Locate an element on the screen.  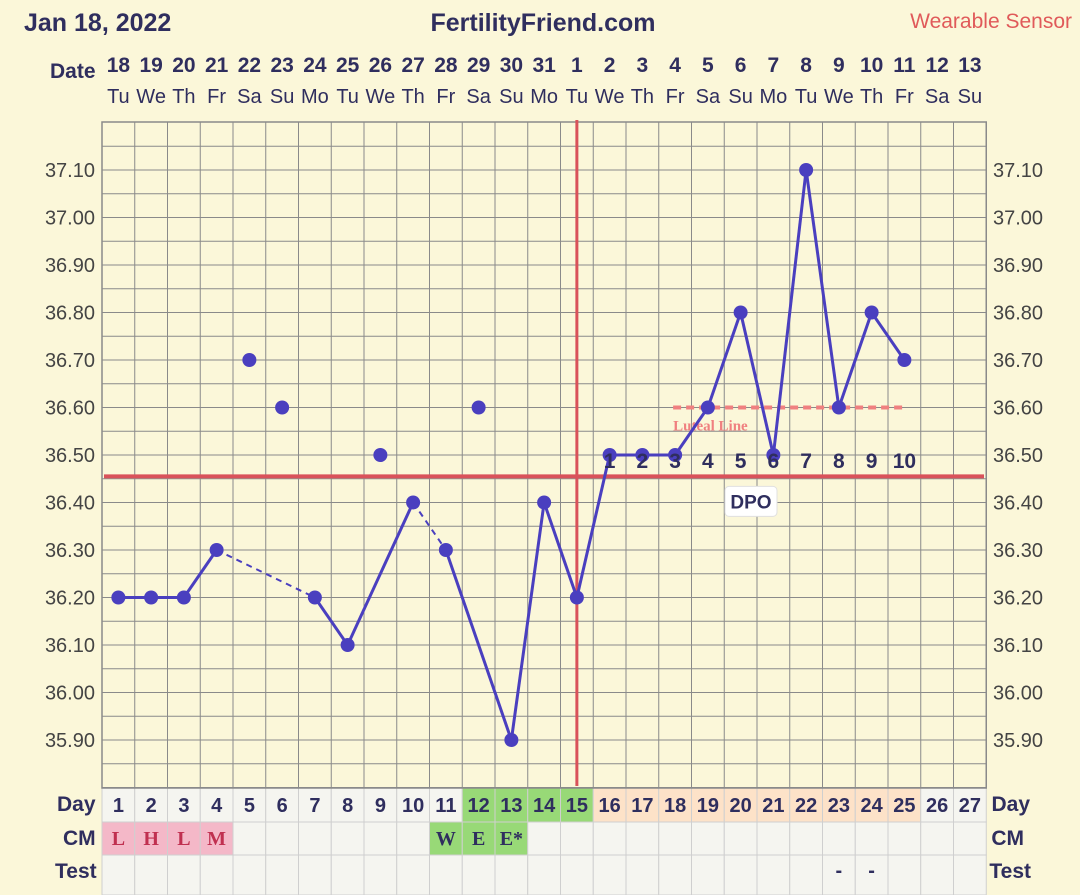
weekday-tick: Mo is located at coordinates (773, 97).